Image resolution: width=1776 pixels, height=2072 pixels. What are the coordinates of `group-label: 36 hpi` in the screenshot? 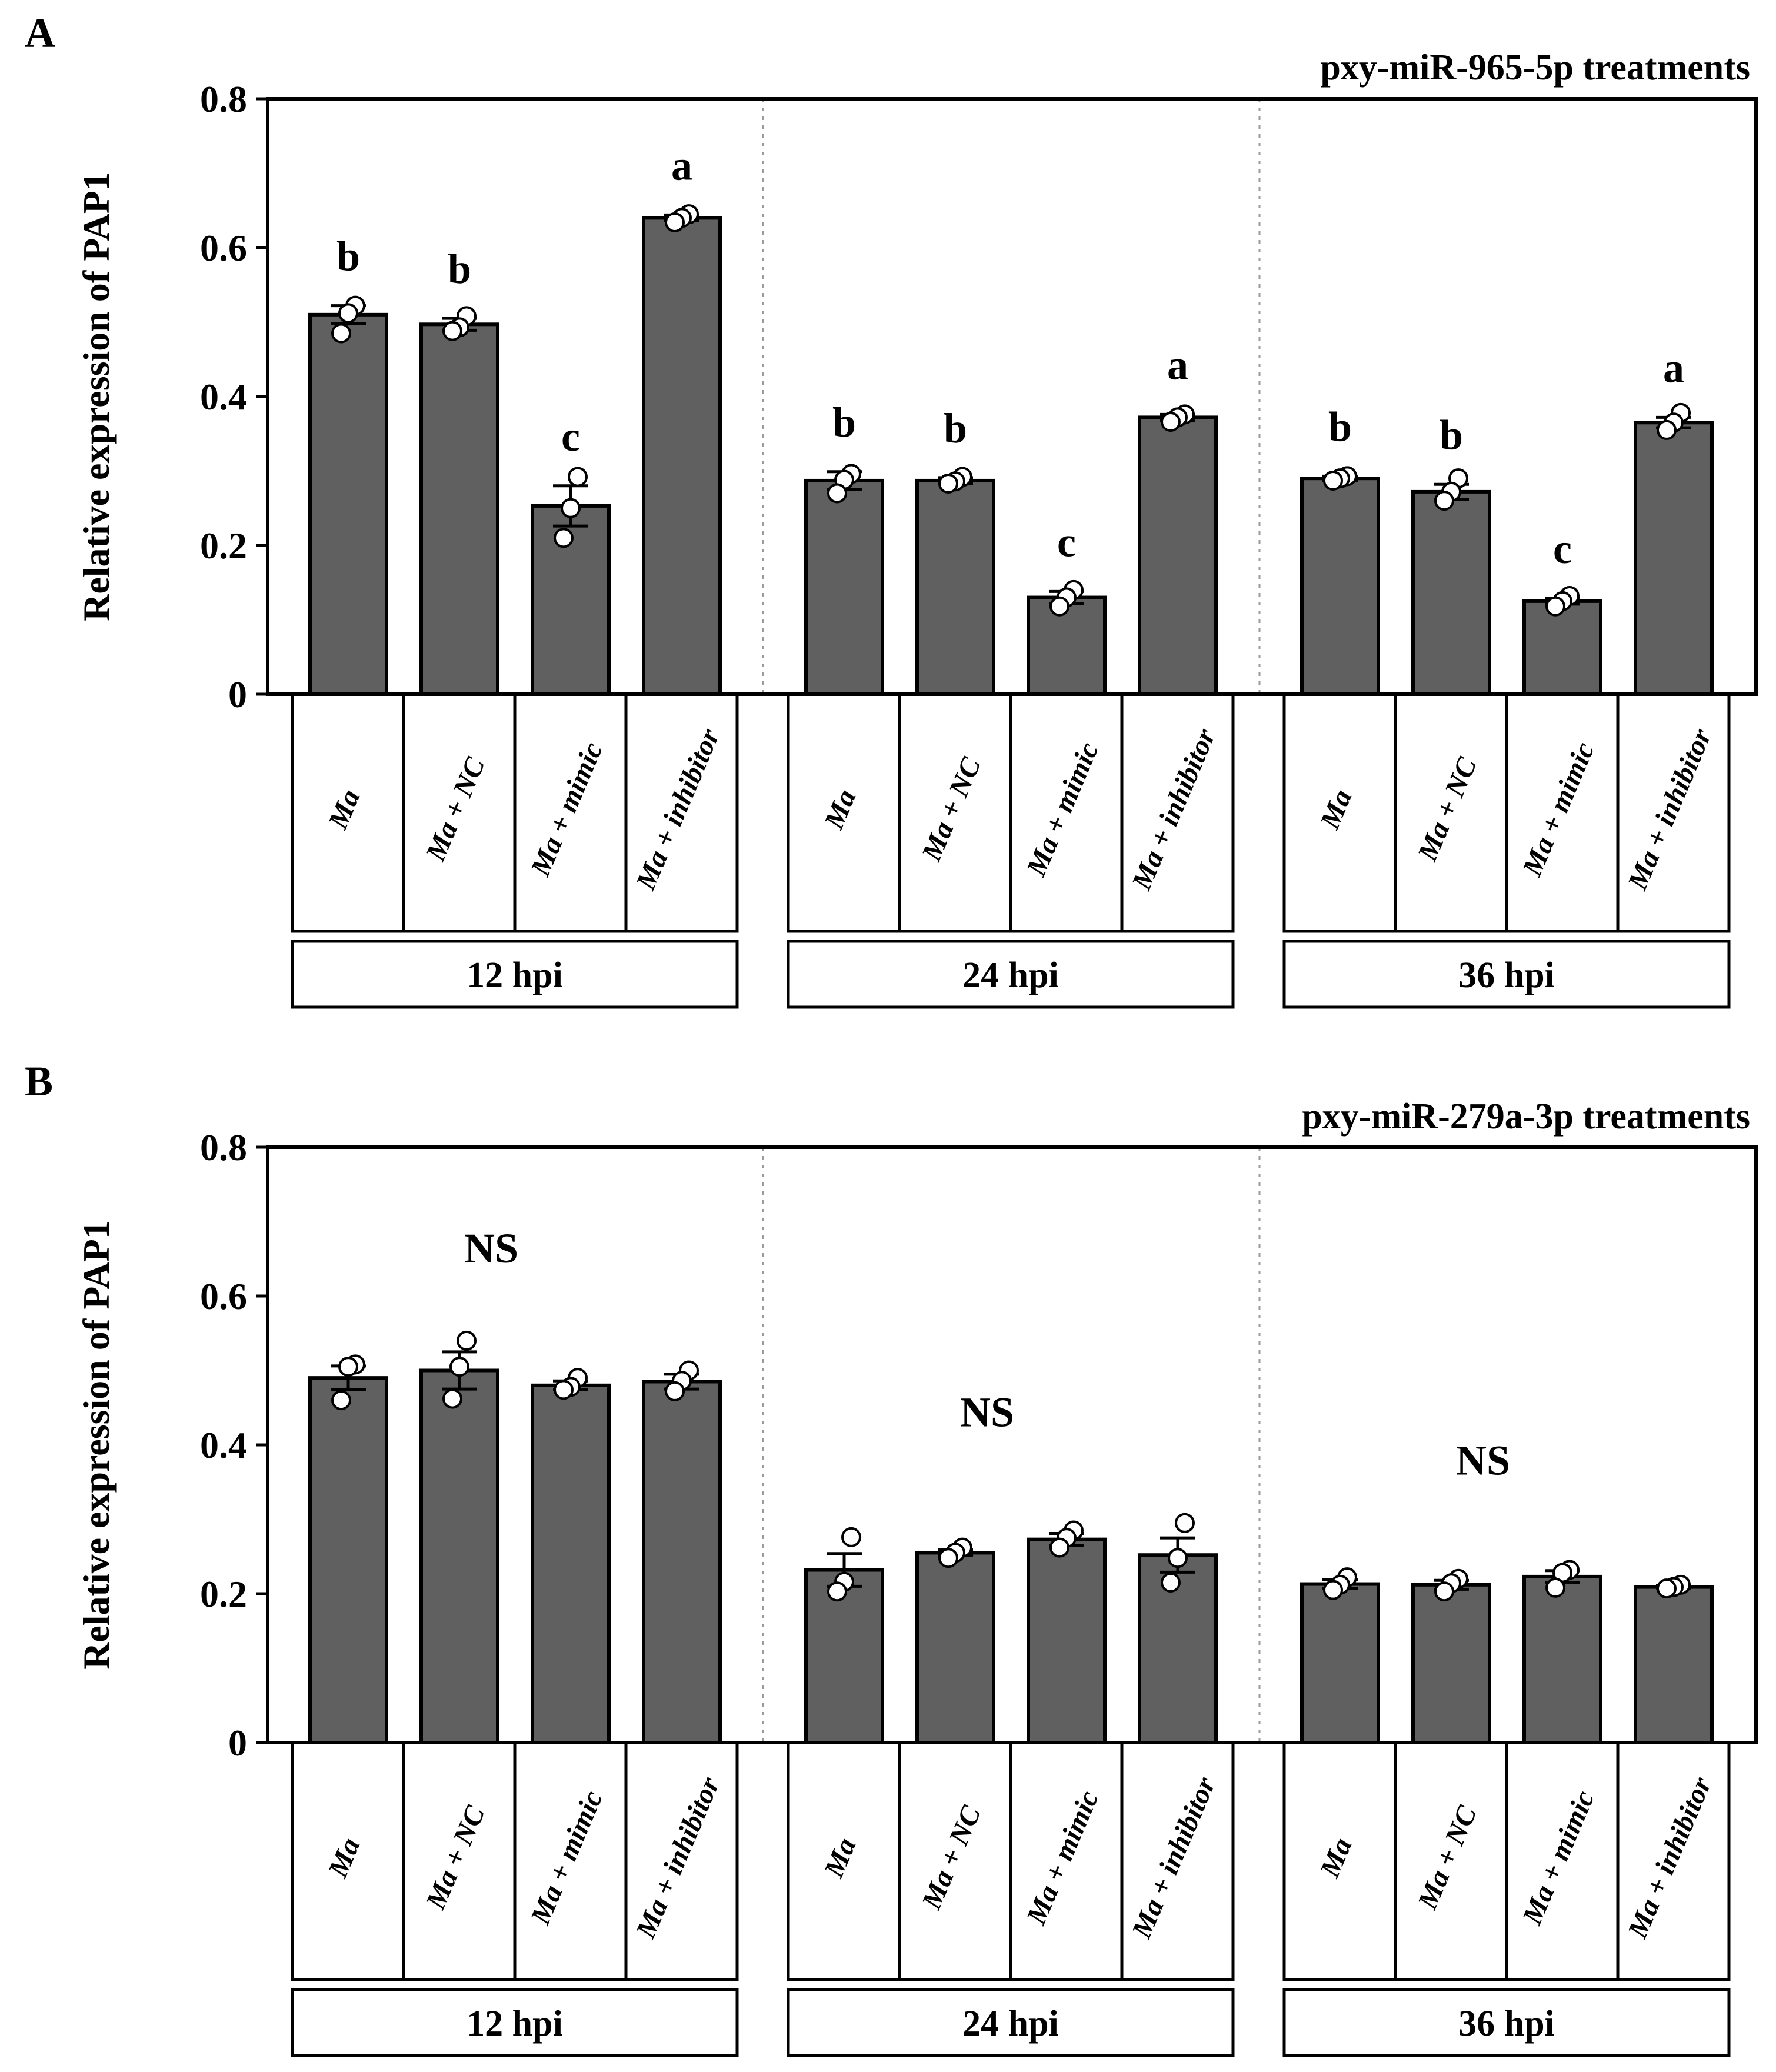 It's located at (1506, 2024).